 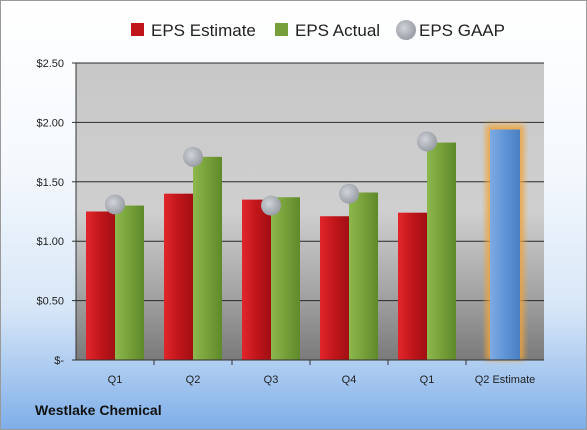 What do you see at coordinates (59, 361) in the screenshot?
I see `y-tick-label: $-` at bounding box center [59, 361].